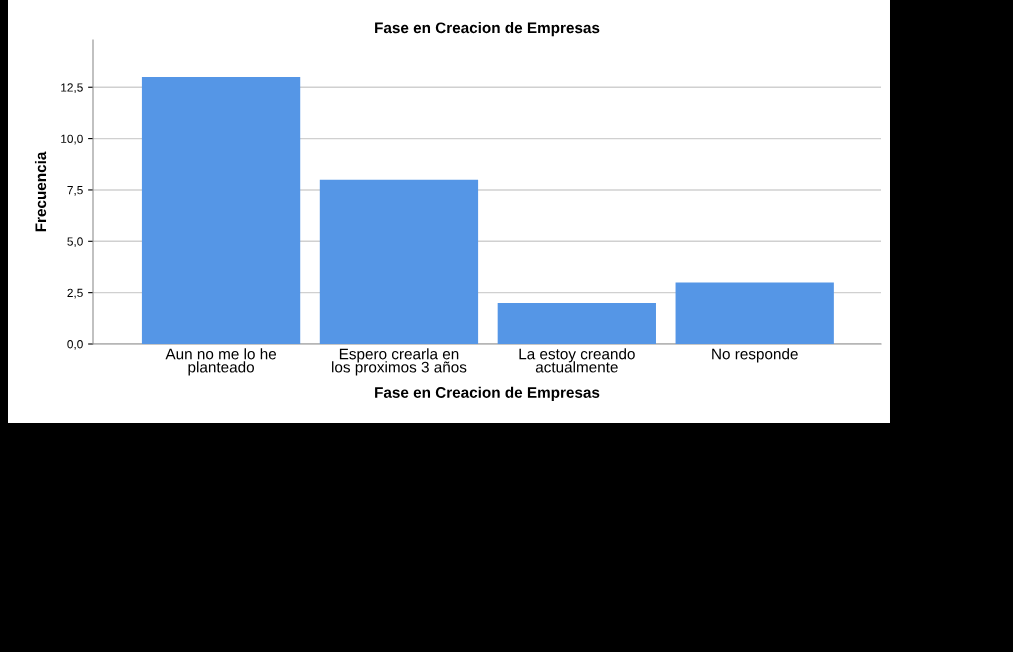  I want to click on y-tick-label: 10,0, so click(72, 139).